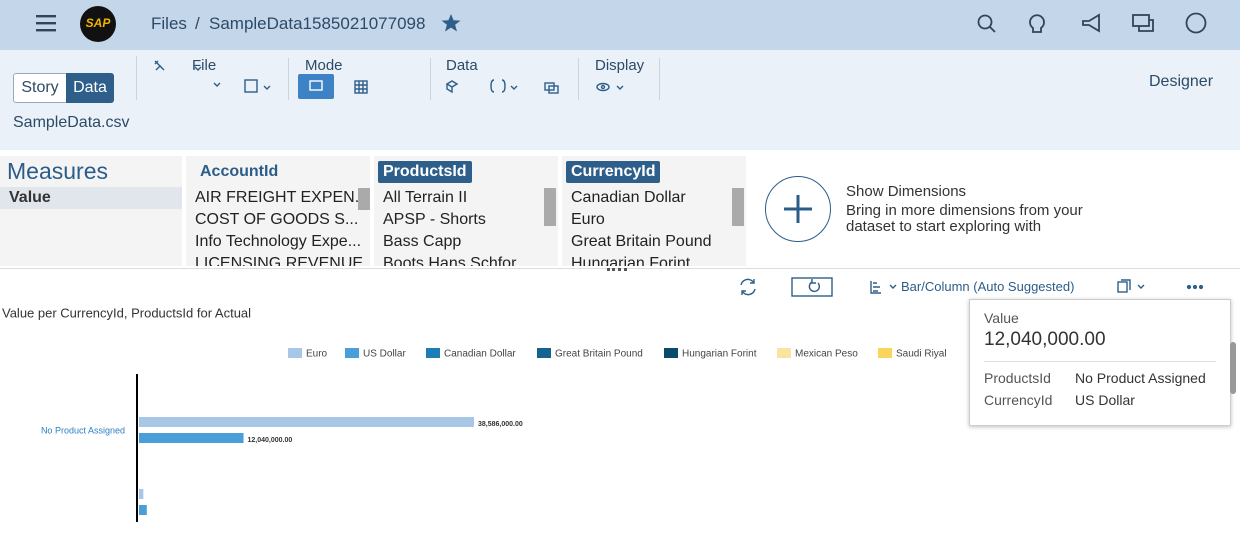 The width and height of the screenshot is (1240, 533). Describe the element at coordinates (1100, 362) in the screenshot. I see `tooltip` at that location.